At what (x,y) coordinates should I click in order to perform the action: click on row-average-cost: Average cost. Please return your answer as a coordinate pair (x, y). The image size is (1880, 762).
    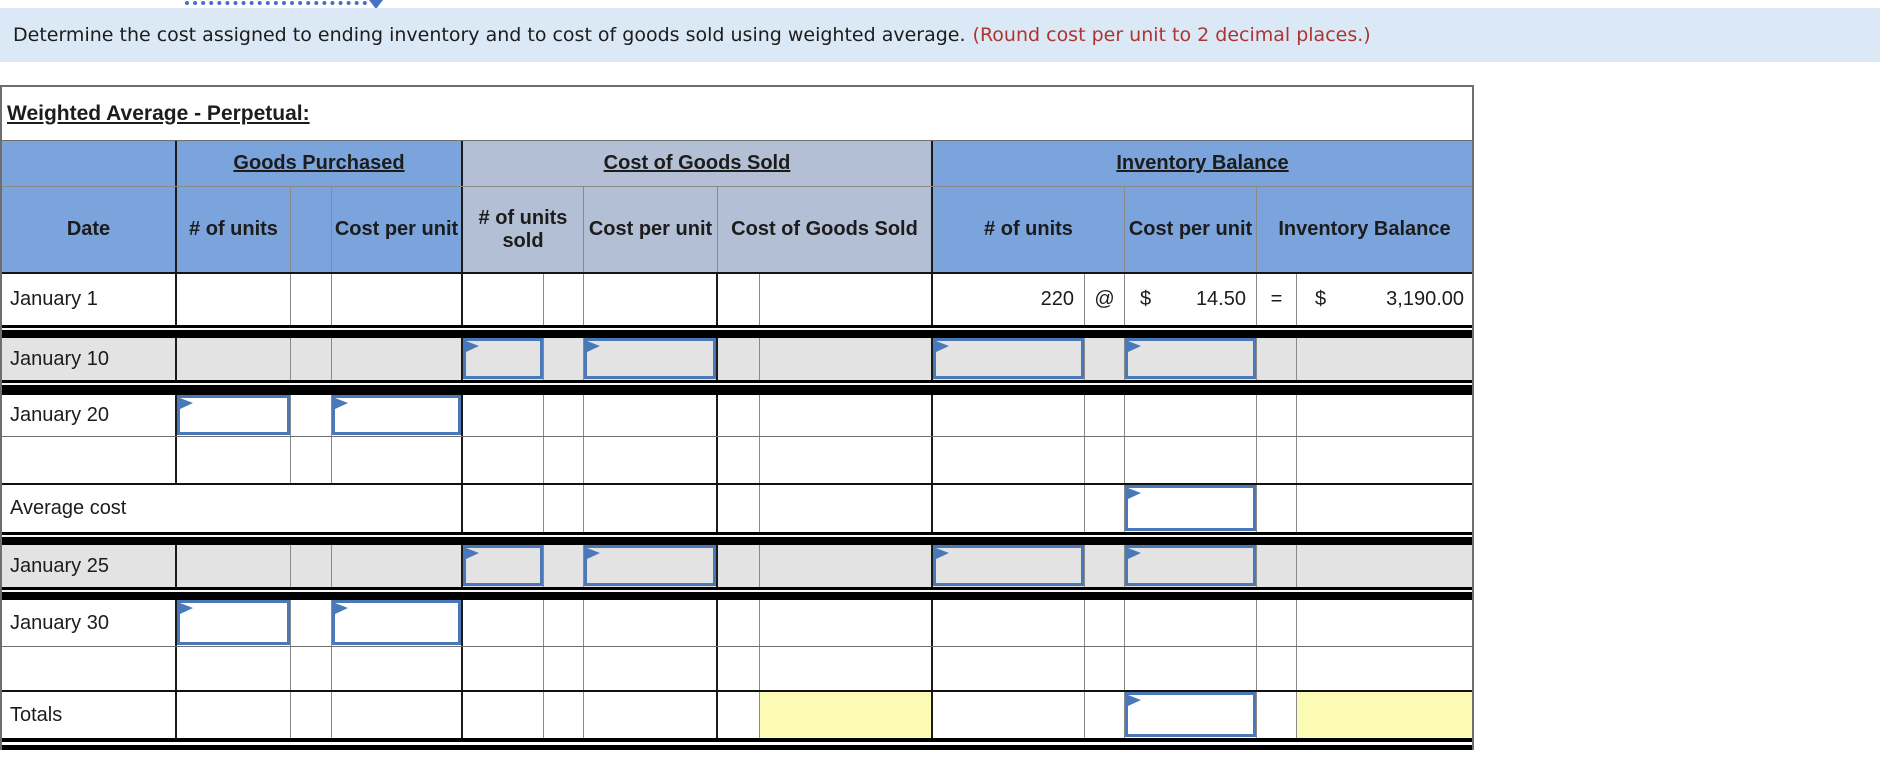
    Looking at the image, I should click on (737, 508).